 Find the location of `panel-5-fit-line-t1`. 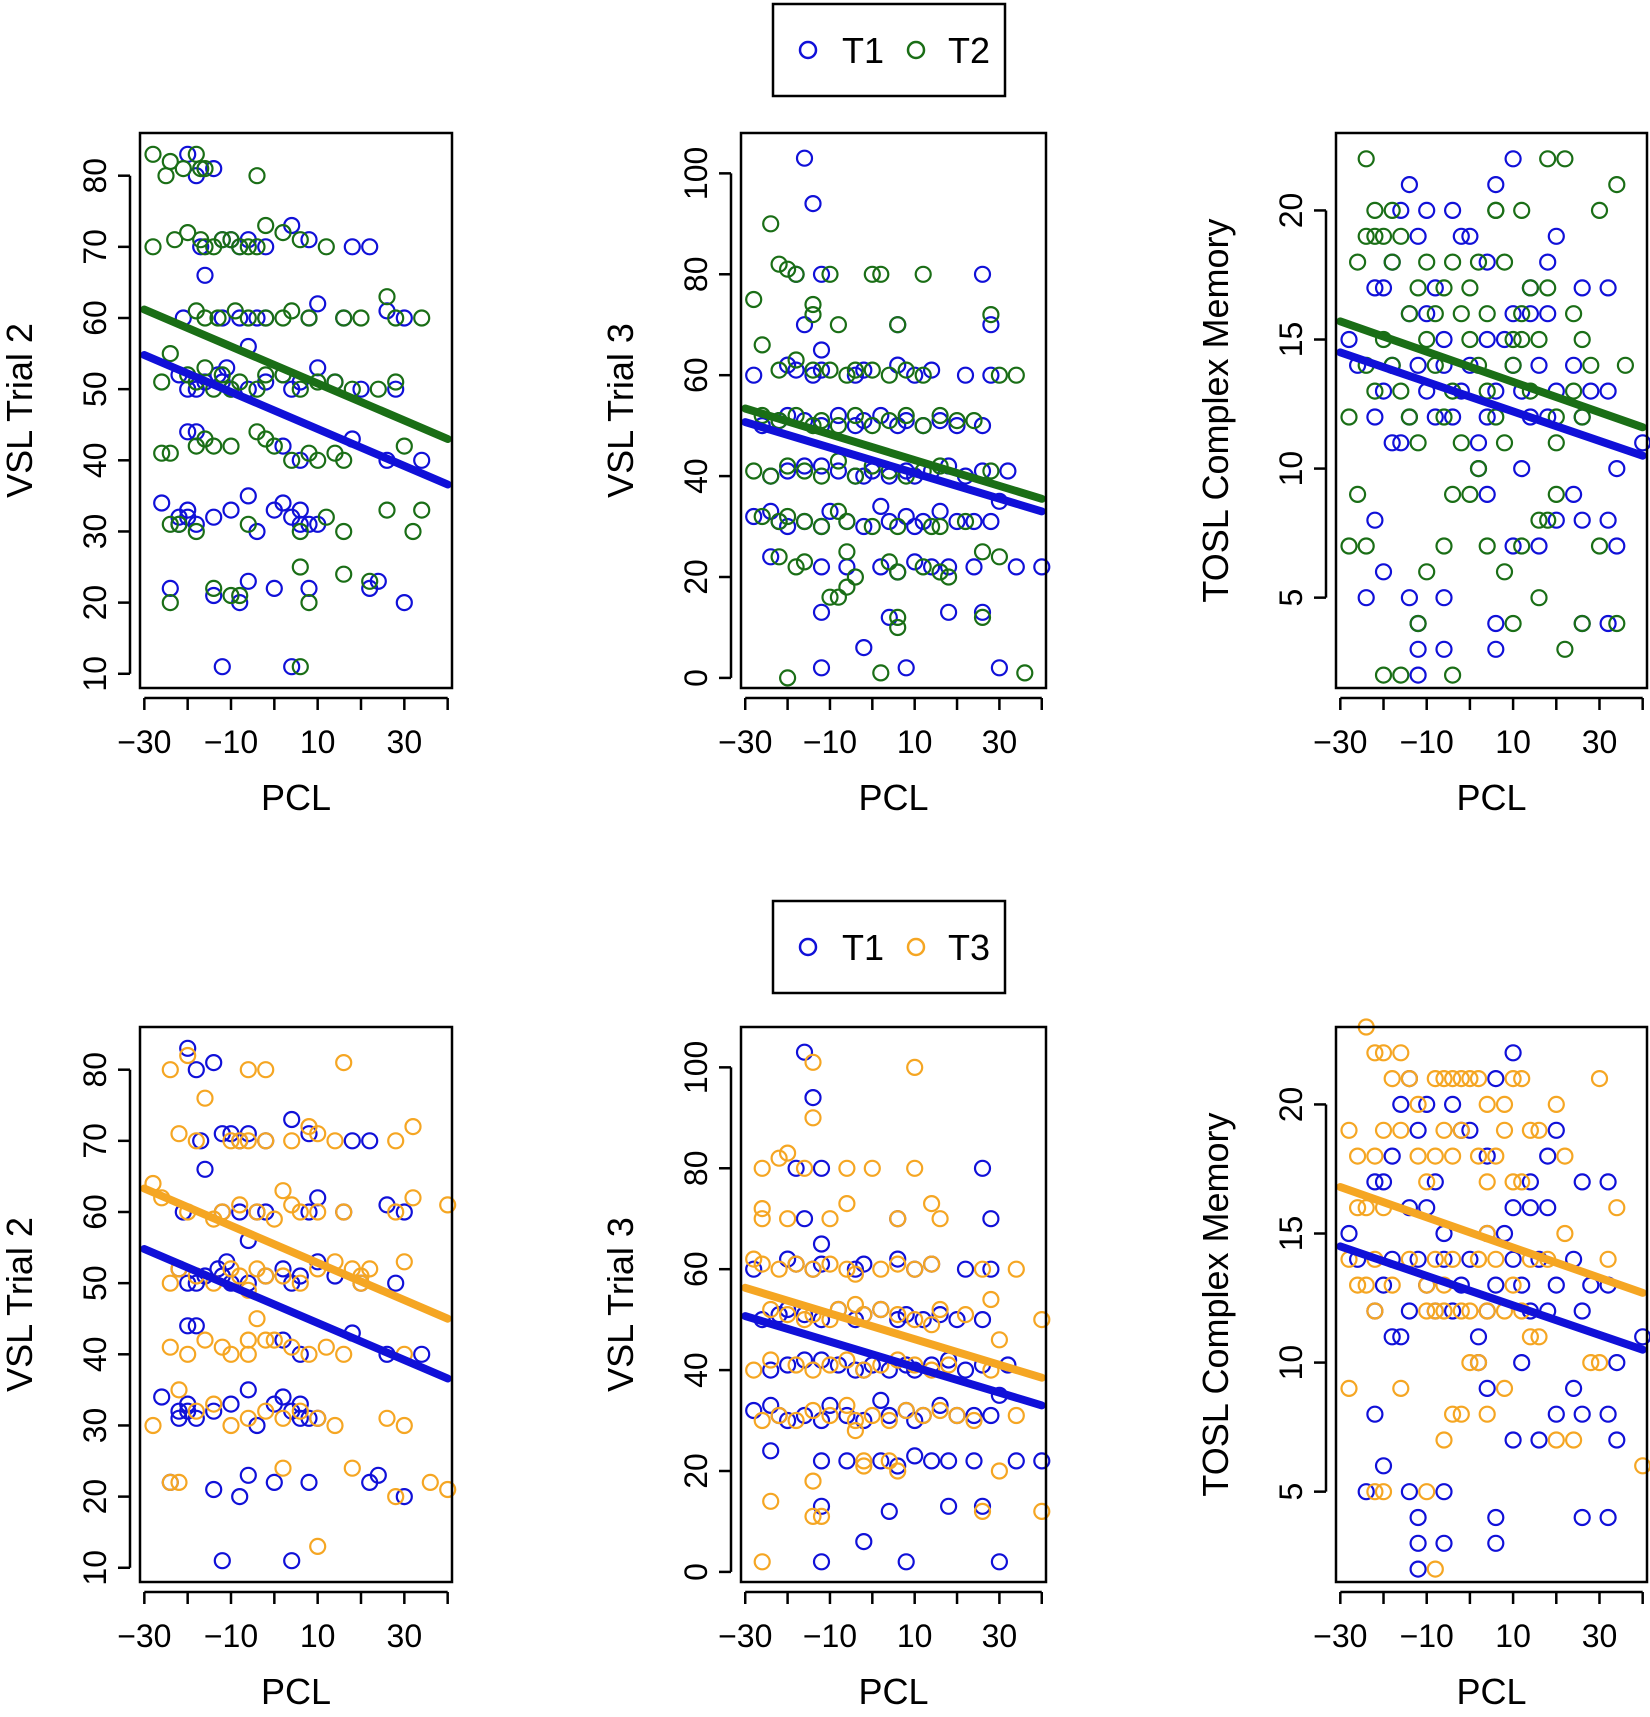

panel-5-fit-line-t1 is located at coordinates (1491, 1298).